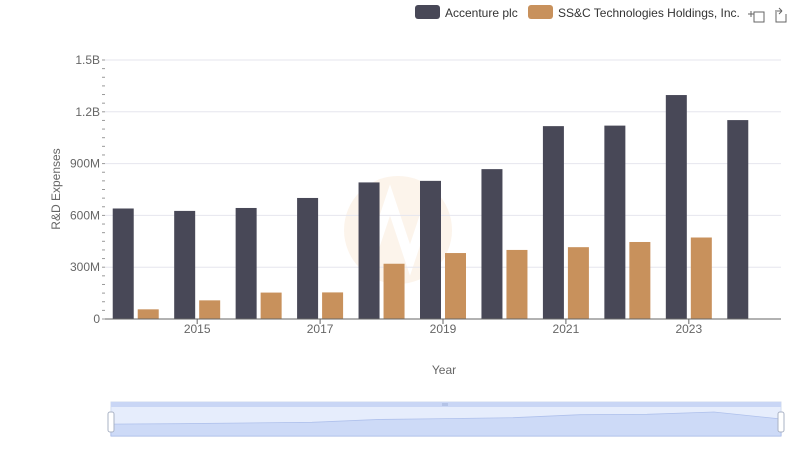 The width and height of the screenshot is (800, 461). What do you see at coordinates (781, 422) in the screenshot?
I see `slider-handle-right` at bounding box center [781, 422].